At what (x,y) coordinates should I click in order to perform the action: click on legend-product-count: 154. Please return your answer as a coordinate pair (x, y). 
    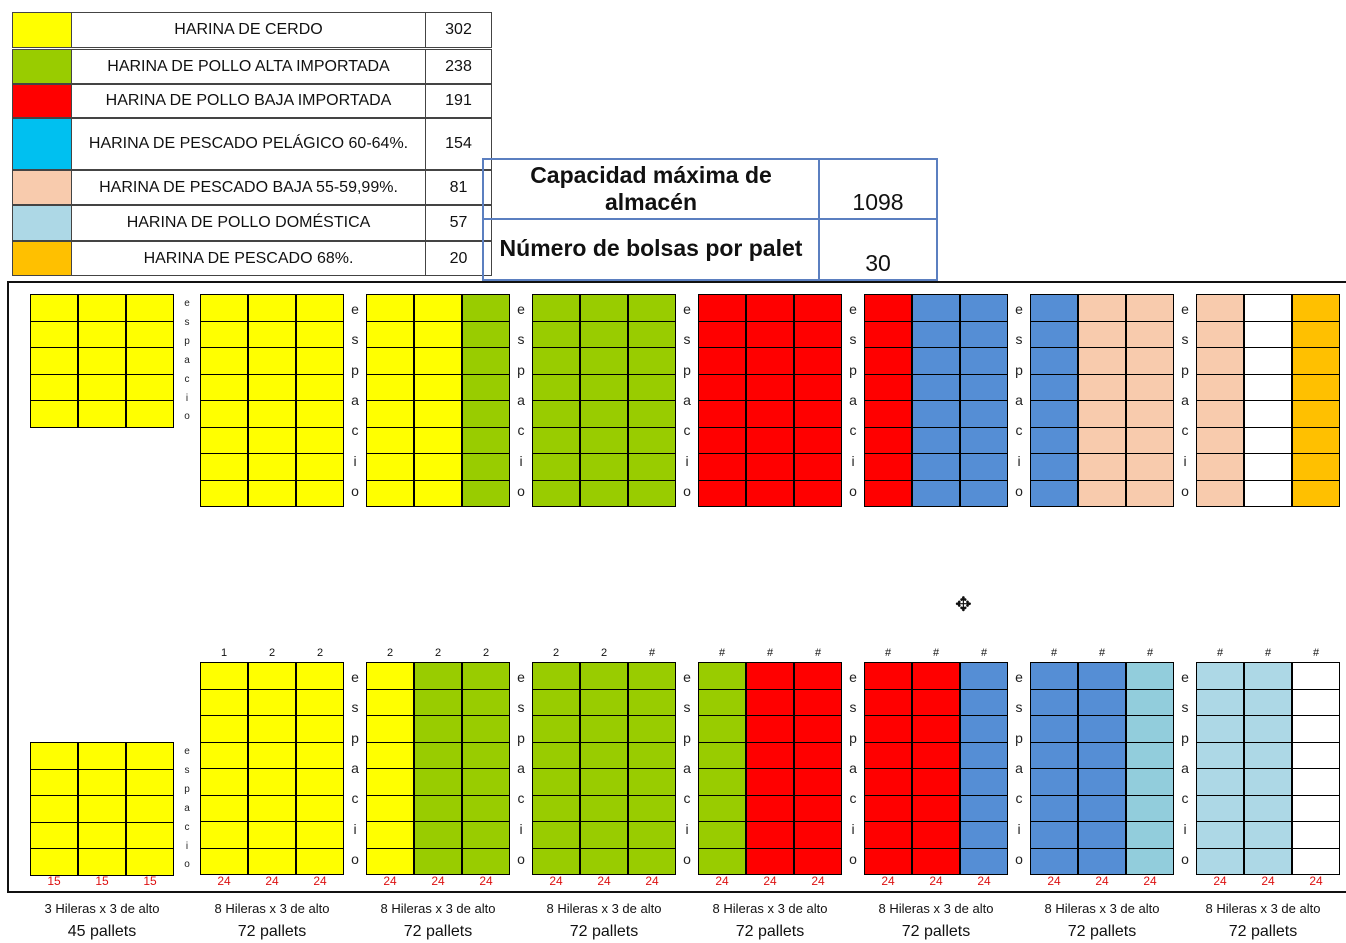
    Looking at the image, I should click on (459, 144).